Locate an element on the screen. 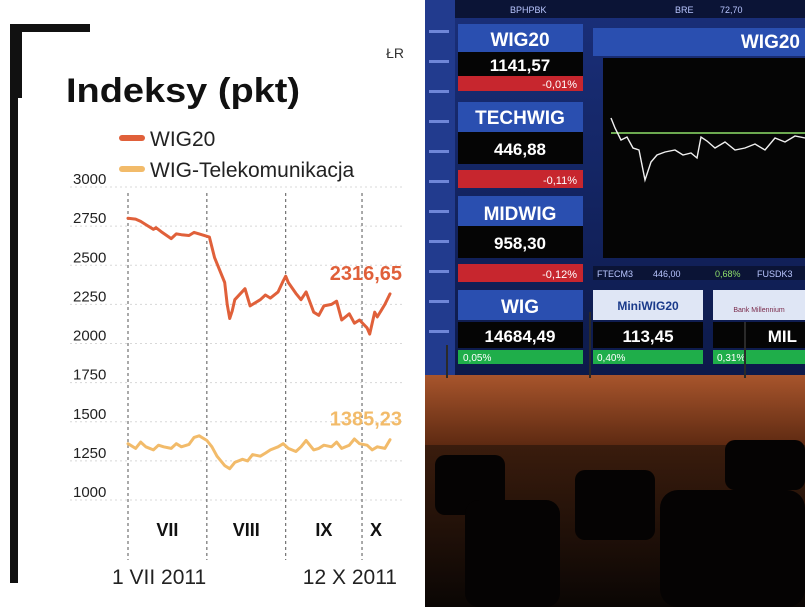  source-tag: ŁR is located at coordinates (395, 53).